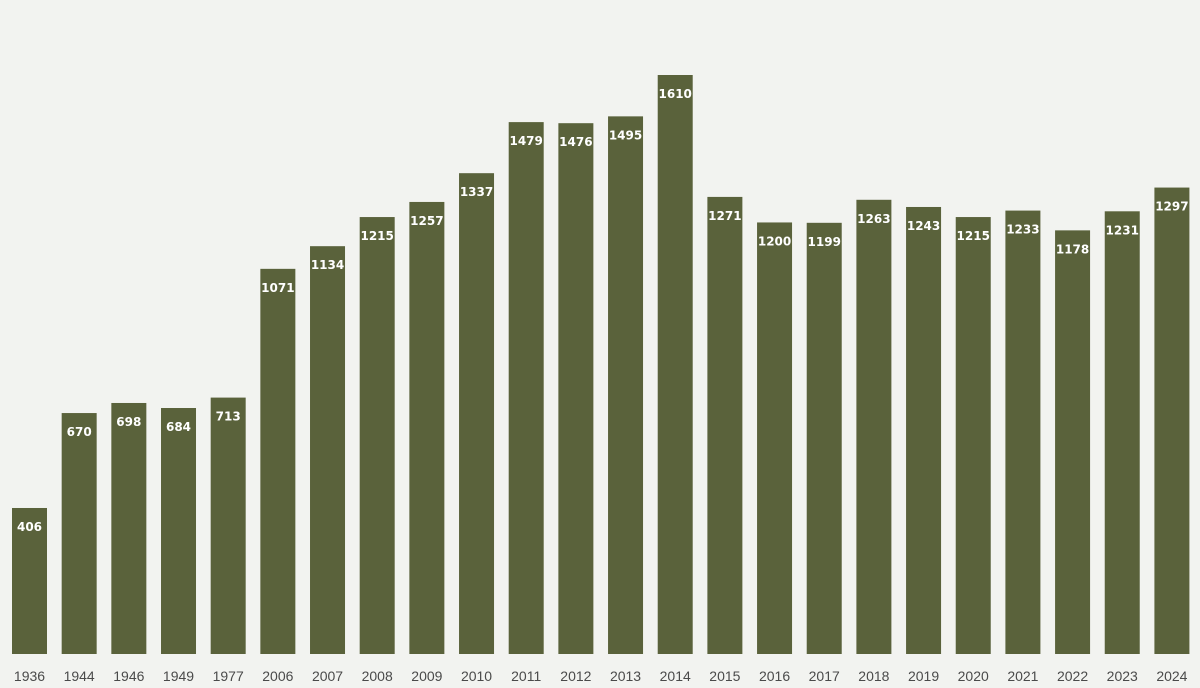  Describe the element at coordinates (79, 676) in the screenshot. I see `x-tick-label-1944: 1944` at that location.